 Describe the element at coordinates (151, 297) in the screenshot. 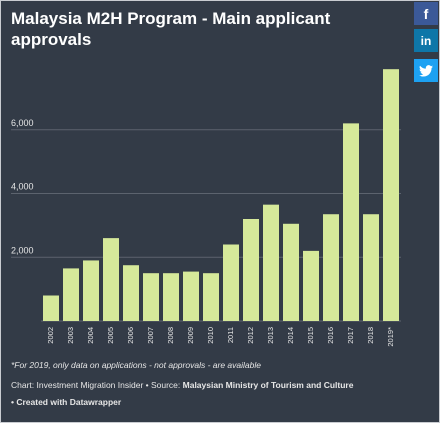

I see `bar-2007` at that location.